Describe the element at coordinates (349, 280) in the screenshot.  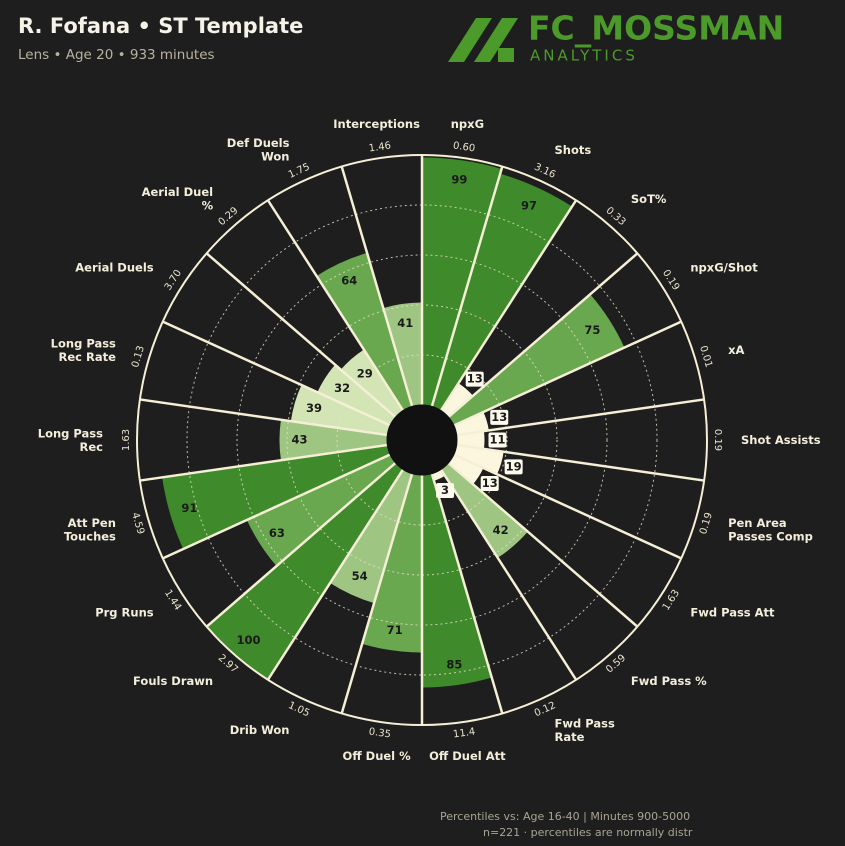
I see `value-label: 64` at that location.